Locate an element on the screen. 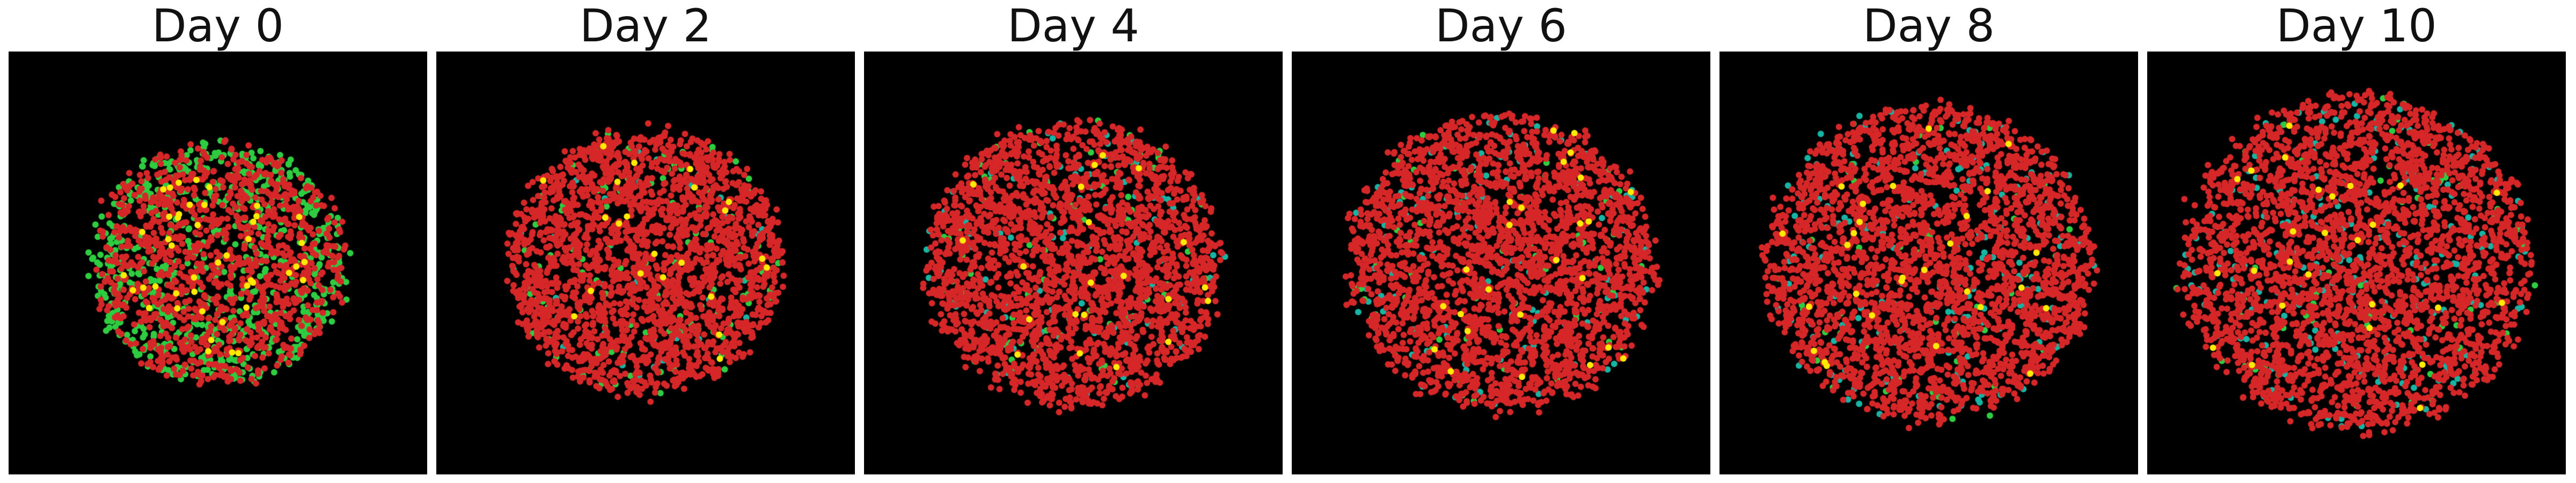  panel-title-day-0: Day 0 is located at coordinates (217, 26).